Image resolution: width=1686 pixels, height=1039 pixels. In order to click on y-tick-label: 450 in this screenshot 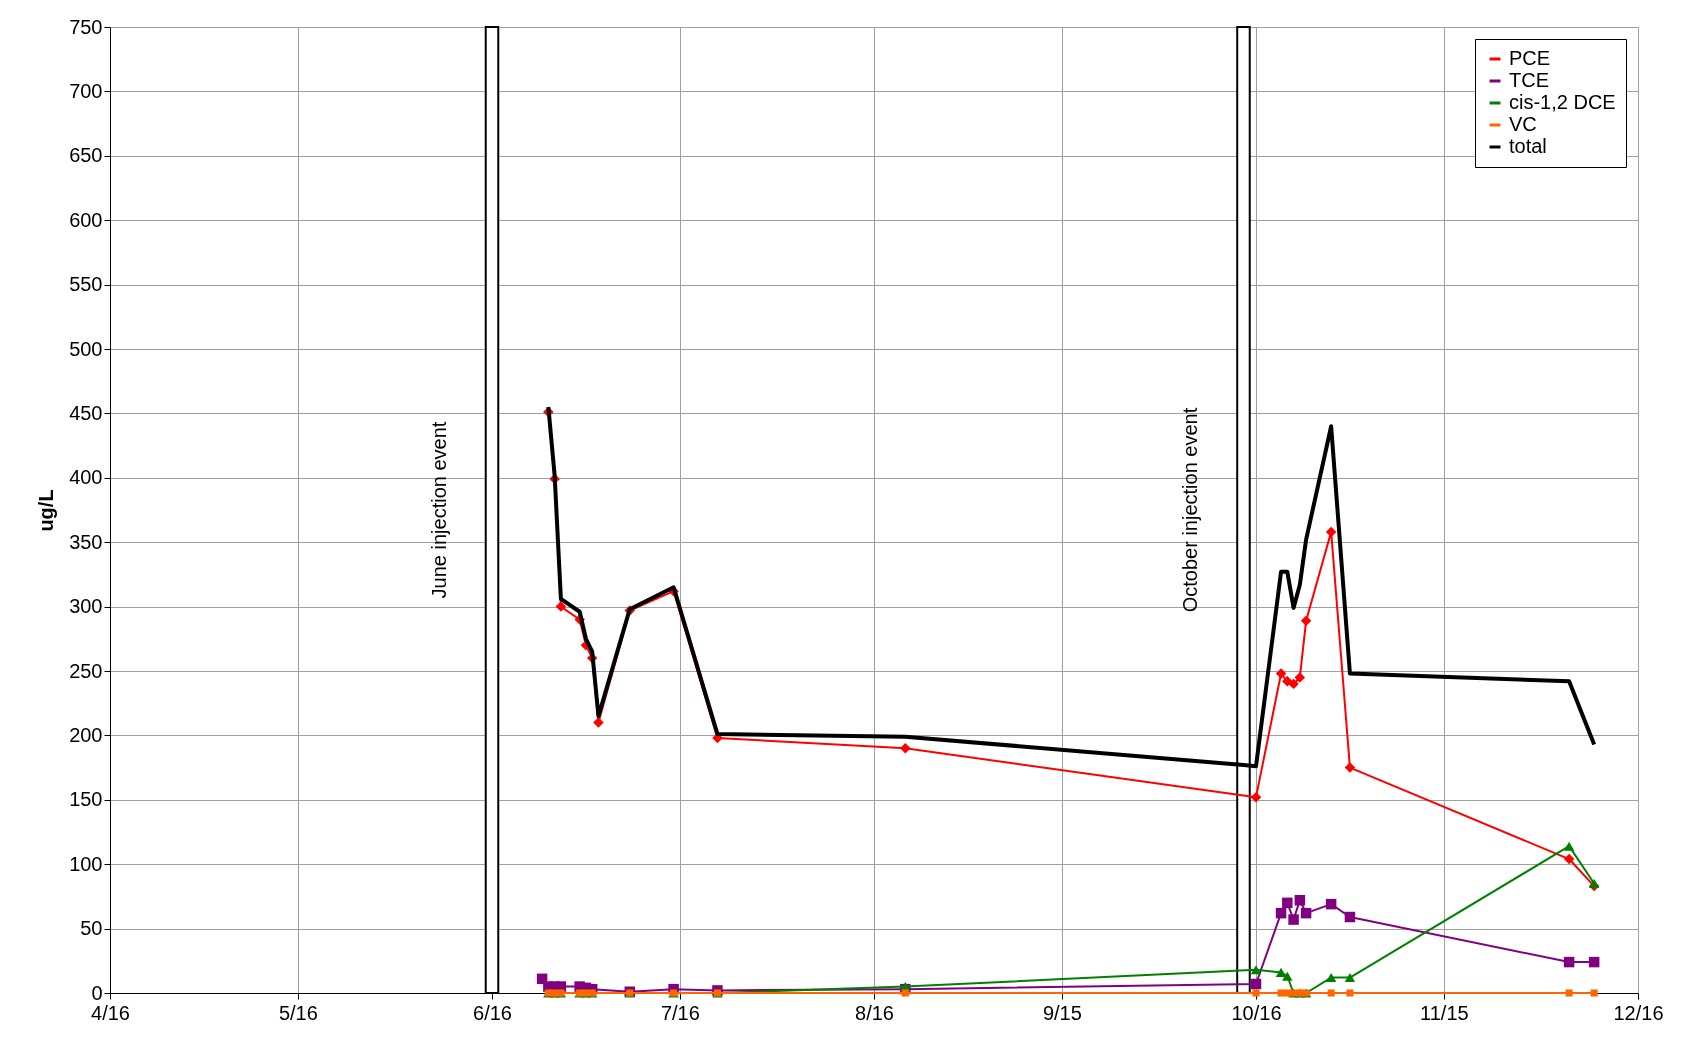, I will do `click(86, 412)`.